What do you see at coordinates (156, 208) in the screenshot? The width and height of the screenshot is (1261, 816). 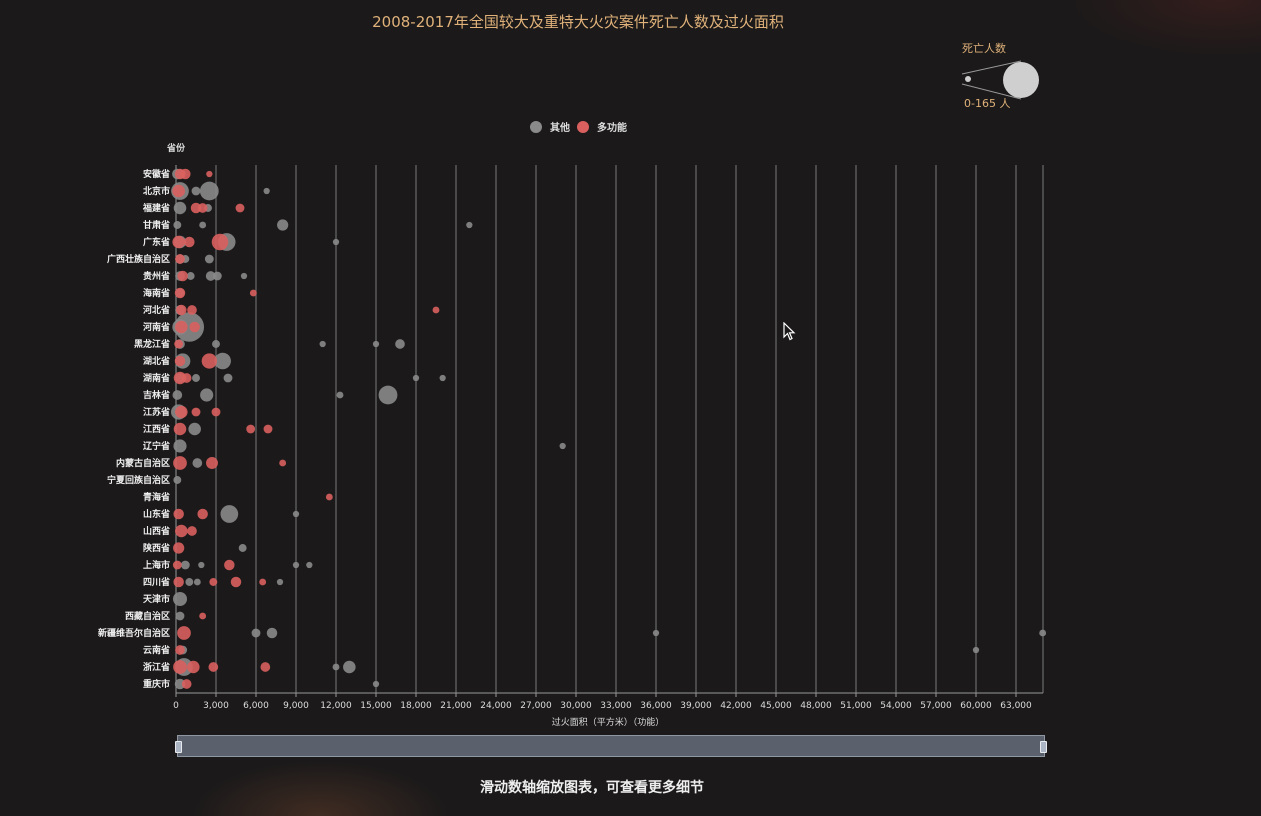 I see `y-tick-label: 福建省` at bounding box center [156, 208].